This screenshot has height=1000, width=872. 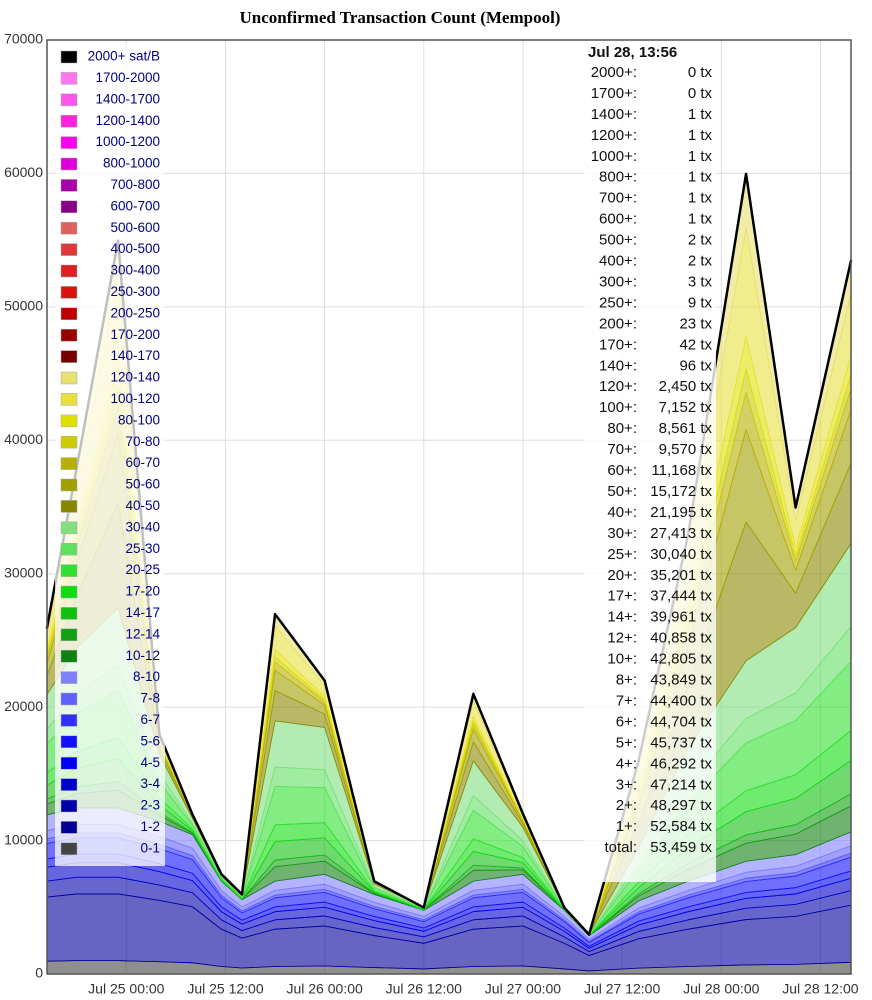 I want to click on tooltip-label: 20+:, so click(x=622, y=575).